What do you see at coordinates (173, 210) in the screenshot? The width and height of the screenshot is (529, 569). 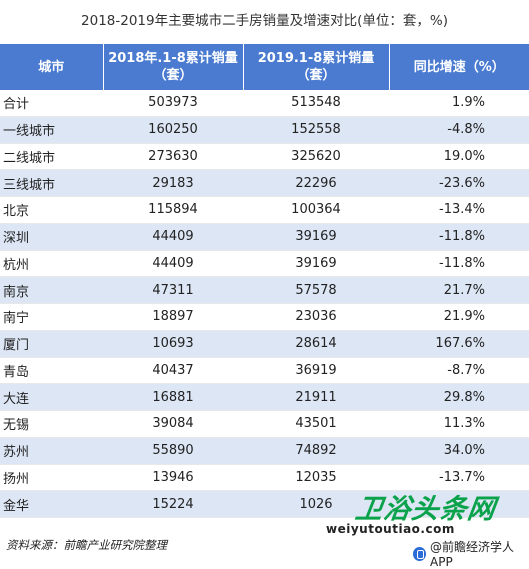 I see `cell-2018: 115894` at bounding box center [173, 210].